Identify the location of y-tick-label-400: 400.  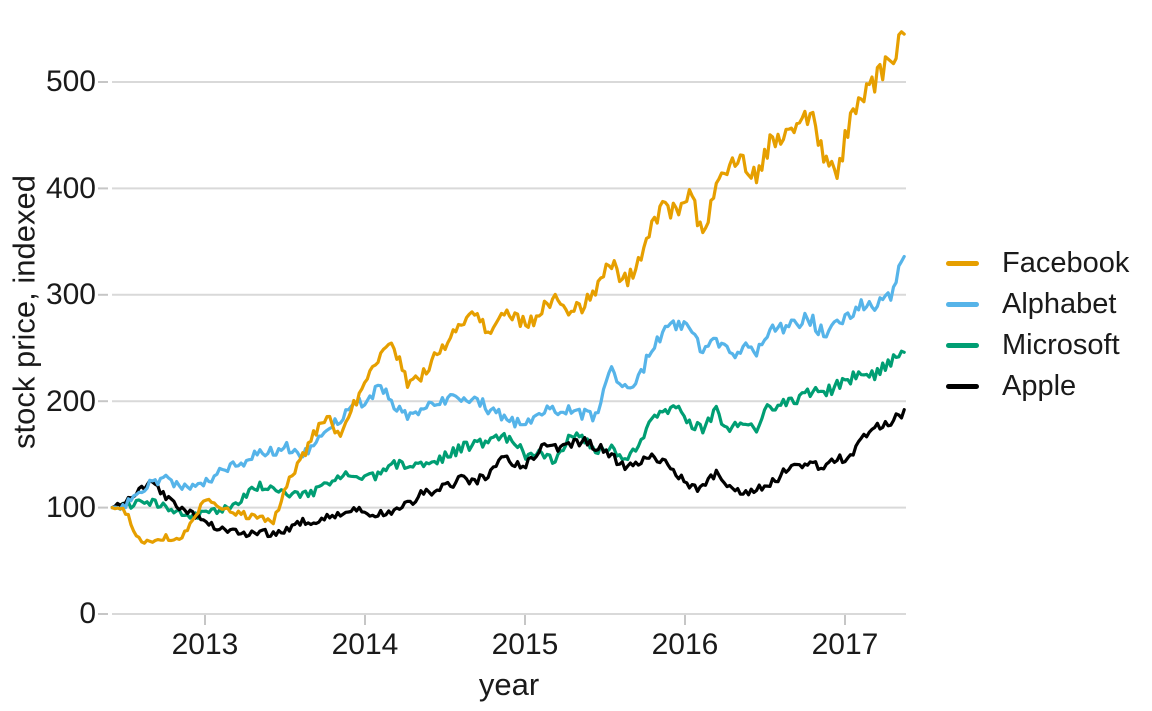
(70, 188).